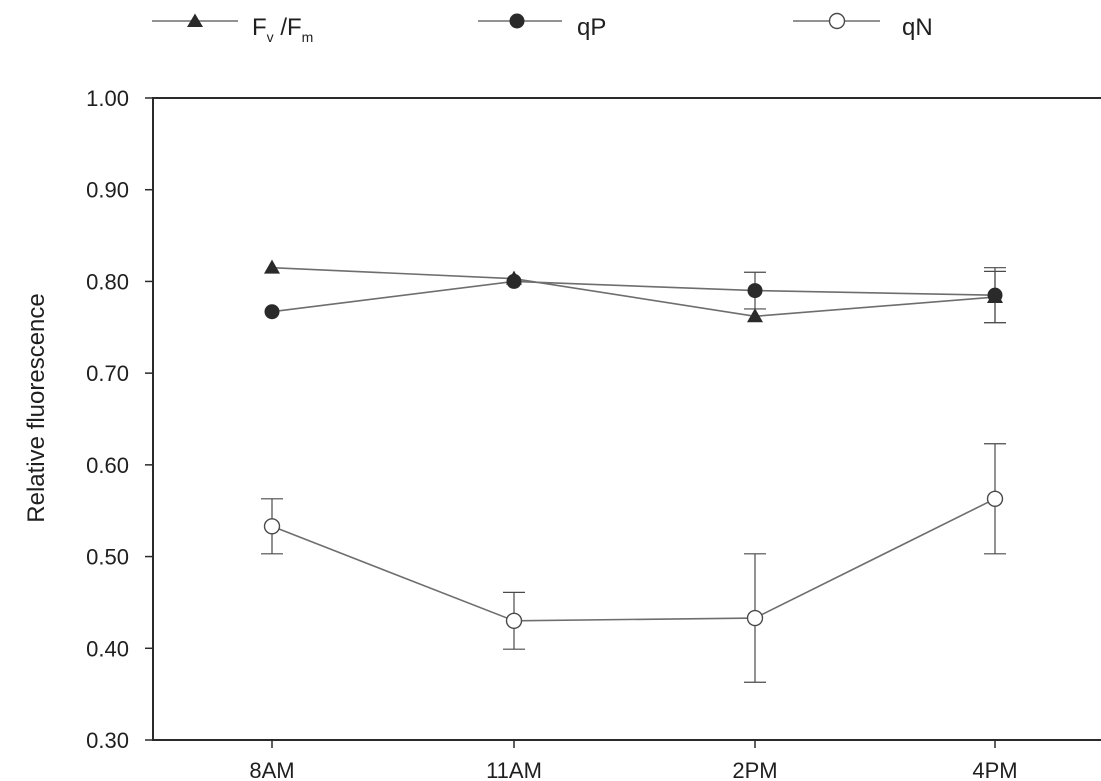  I want to click on x-tick-label: 8AM, so click(271, 769).